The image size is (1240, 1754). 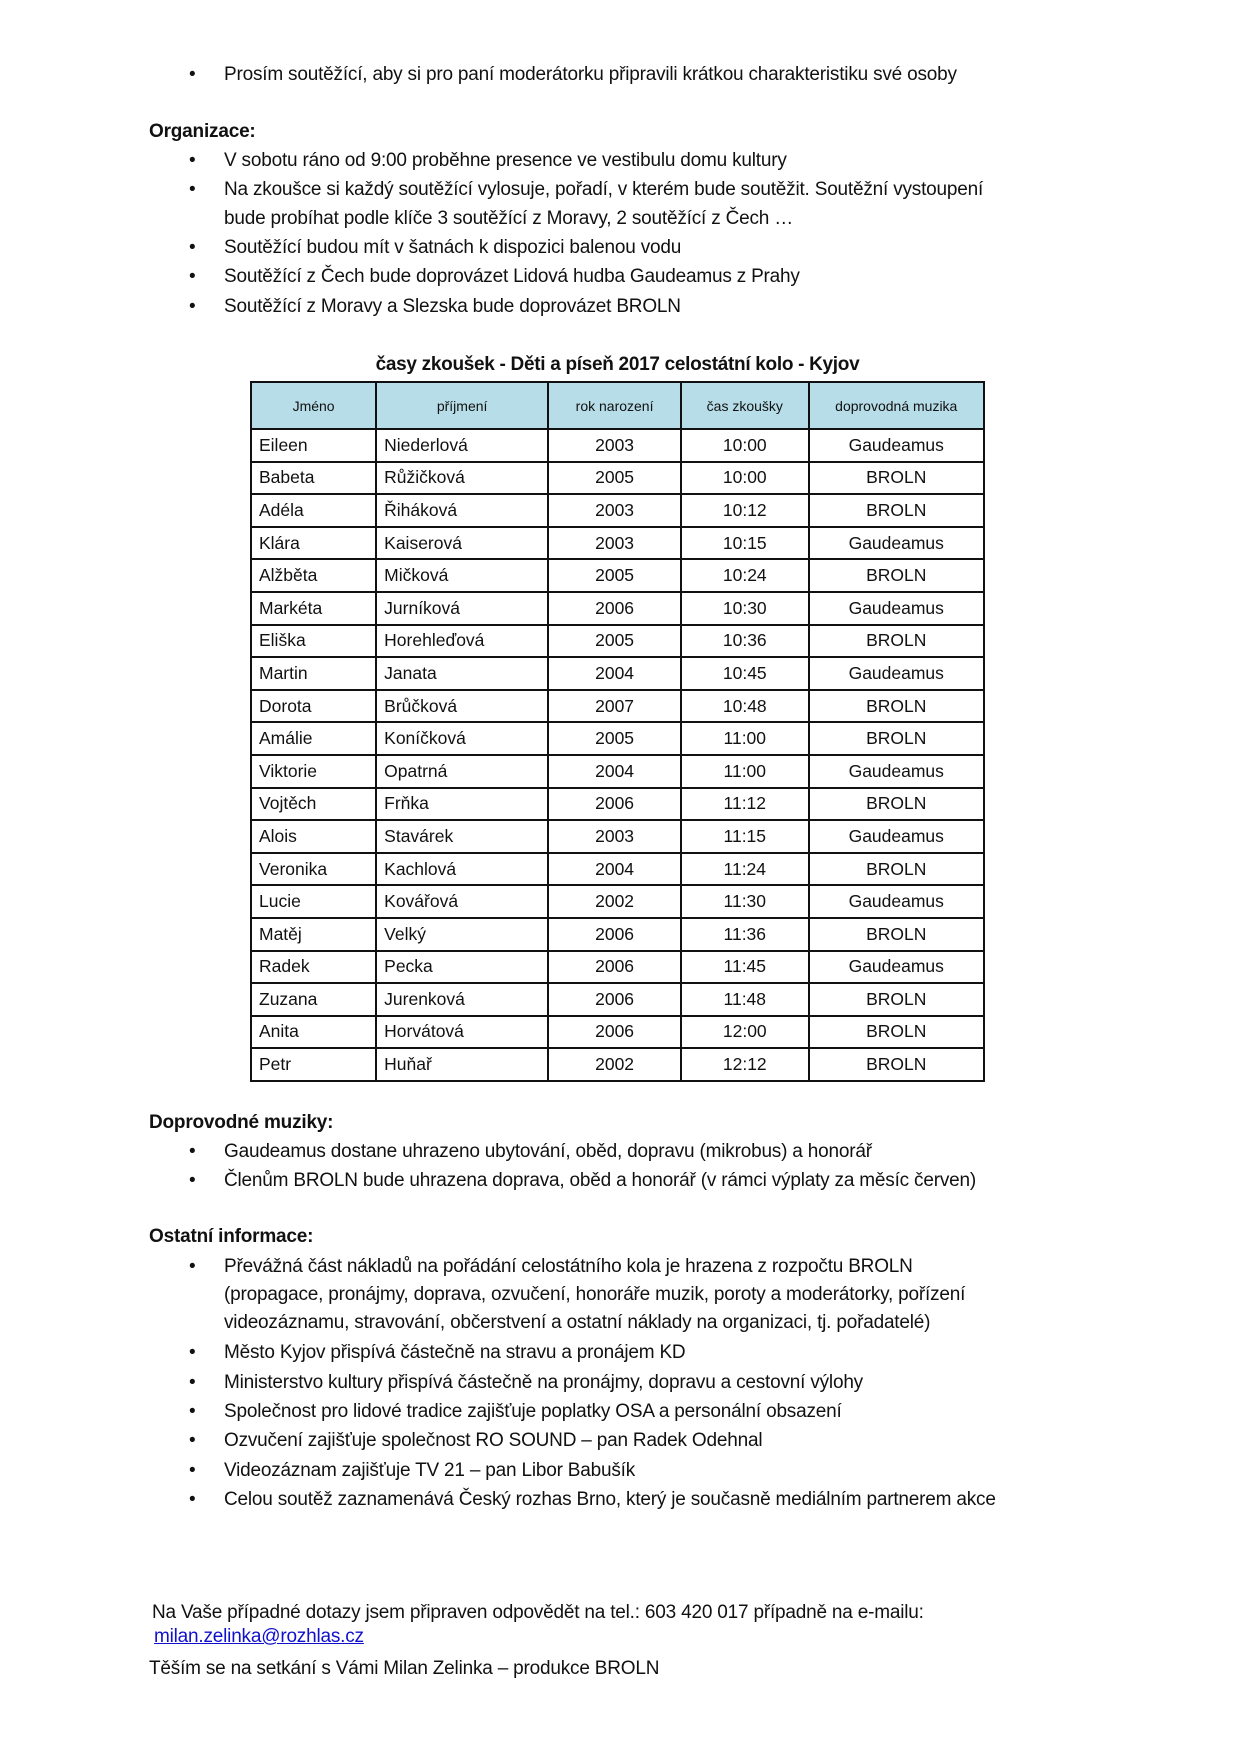 What do you see at coordinates (231, 1236) in the screenshot?
I see `section-heading: Ostatní informace:` at bounding box center [231, 1236].